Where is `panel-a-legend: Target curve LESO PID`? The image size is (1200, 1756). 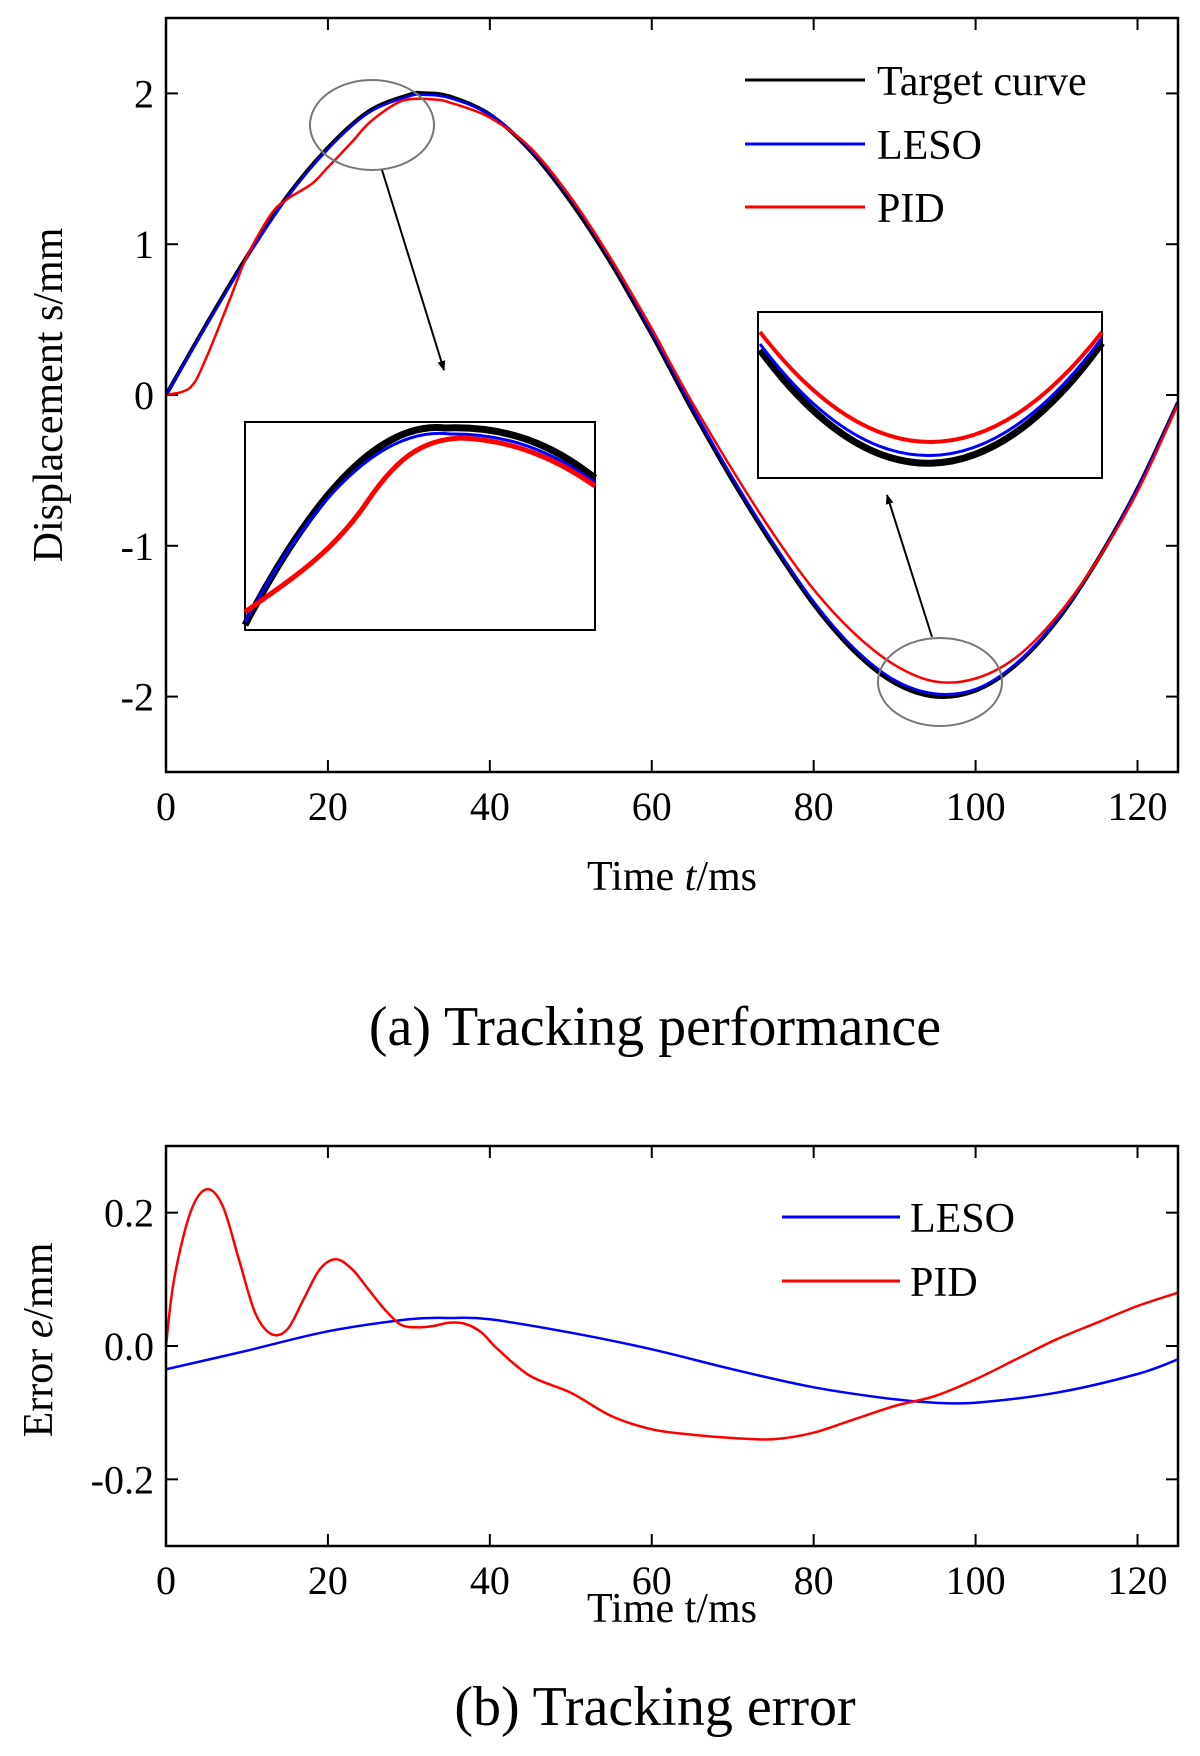 panel-a-legend: Target curve LESO PID is located at coordinates (916, 145).